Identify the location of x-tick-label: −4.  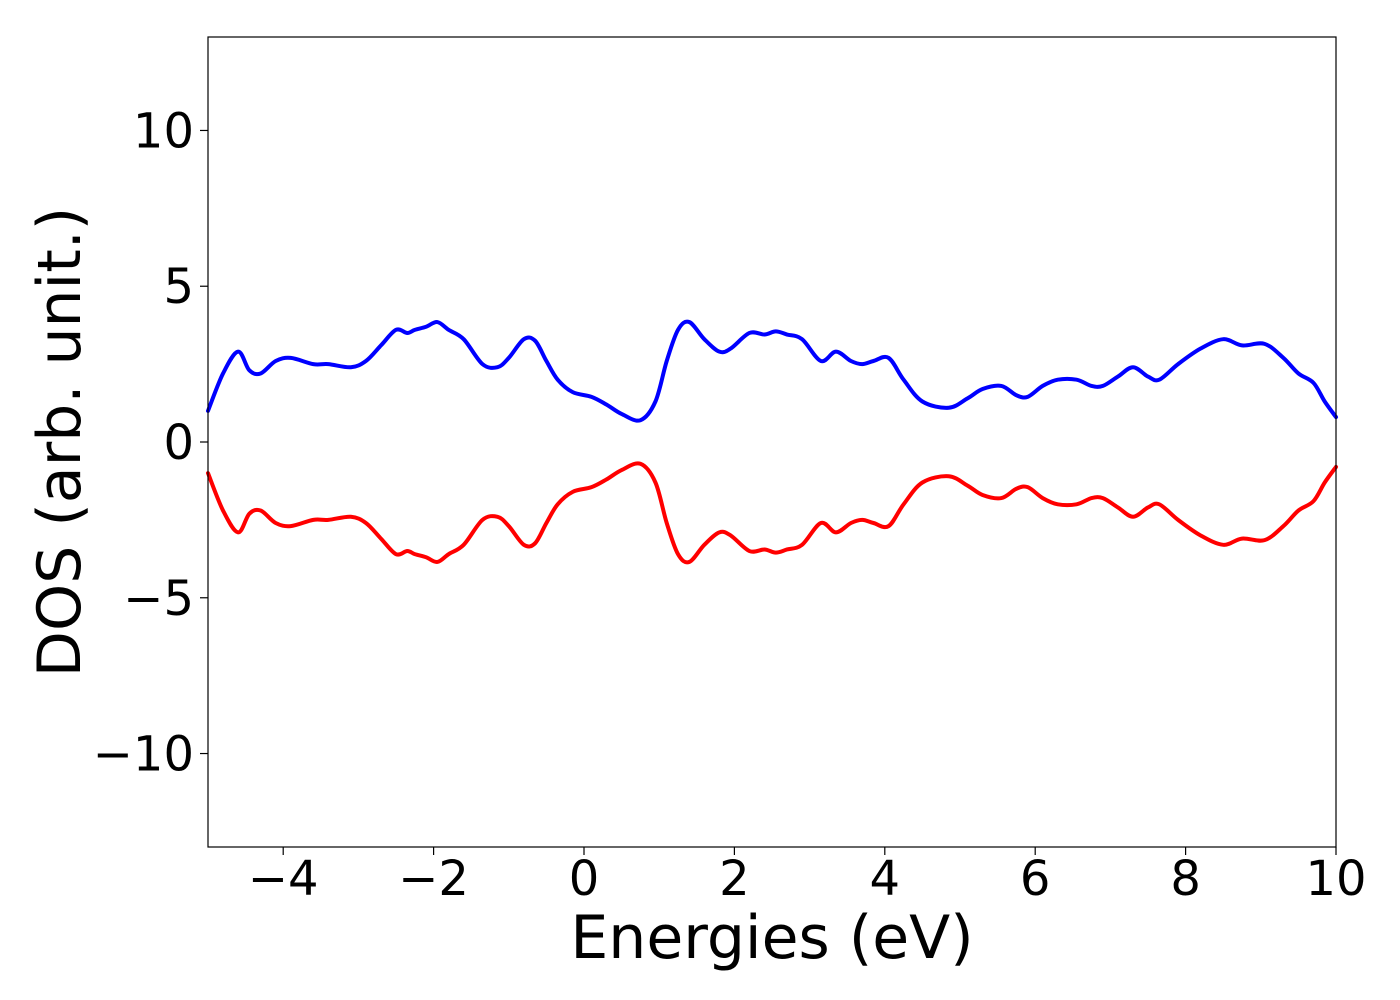
(283, 879).